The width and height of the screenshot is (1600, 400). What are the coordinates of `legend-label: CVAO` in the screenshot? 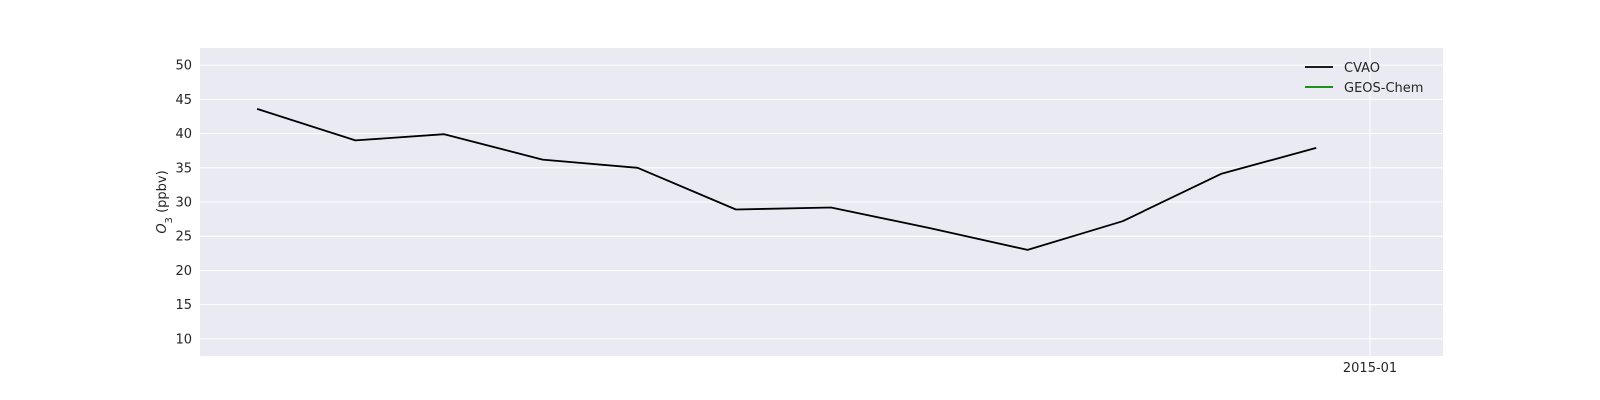 It's located at (1362, 68).